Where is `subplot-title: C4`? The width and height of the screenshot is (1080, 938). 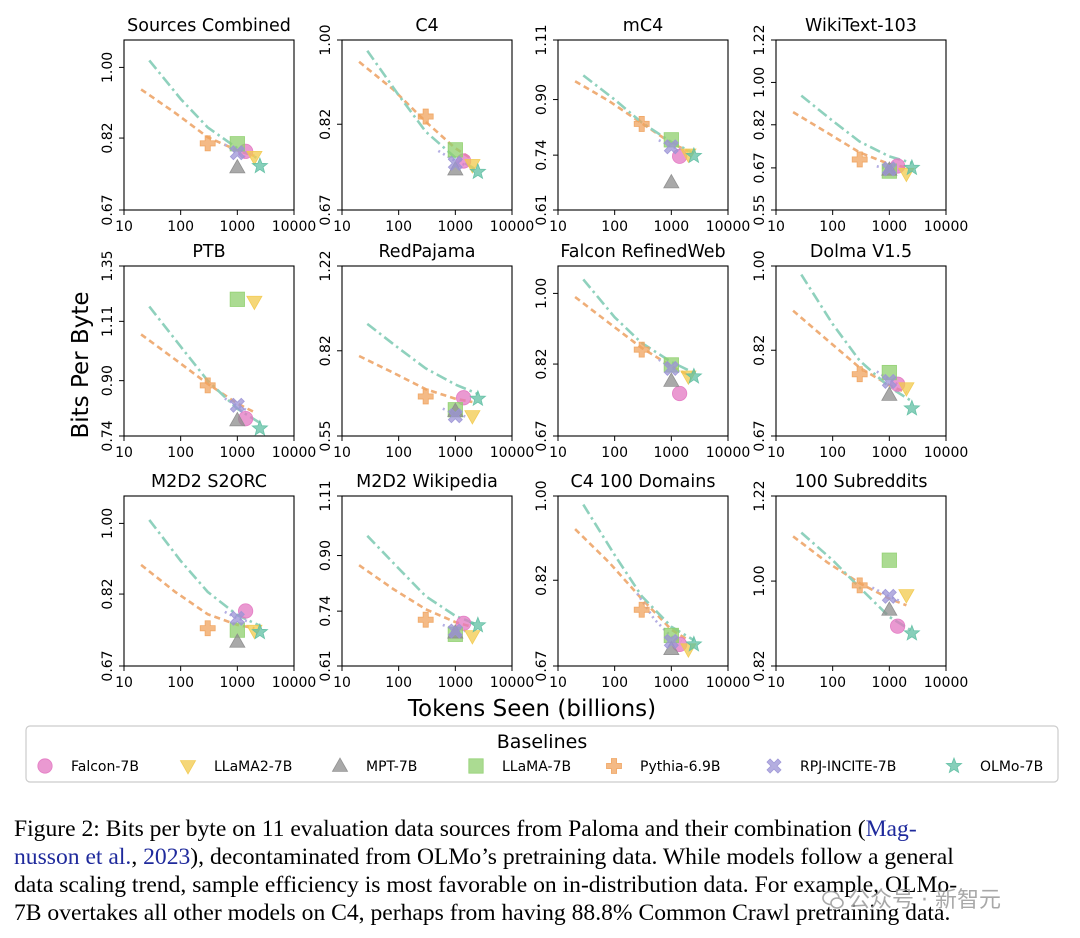
subplot-title: C4 is located at coordinates (426, 26).